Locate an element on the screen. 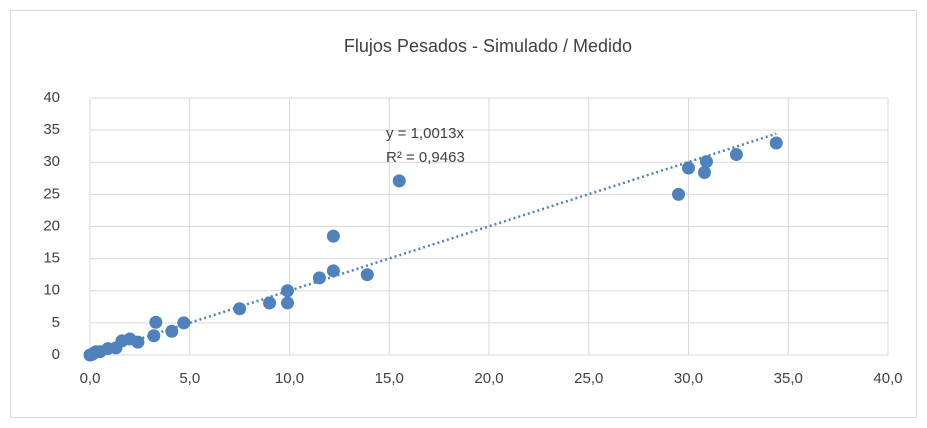  y-tick-label: 15 is located at coordinates (51, 258).